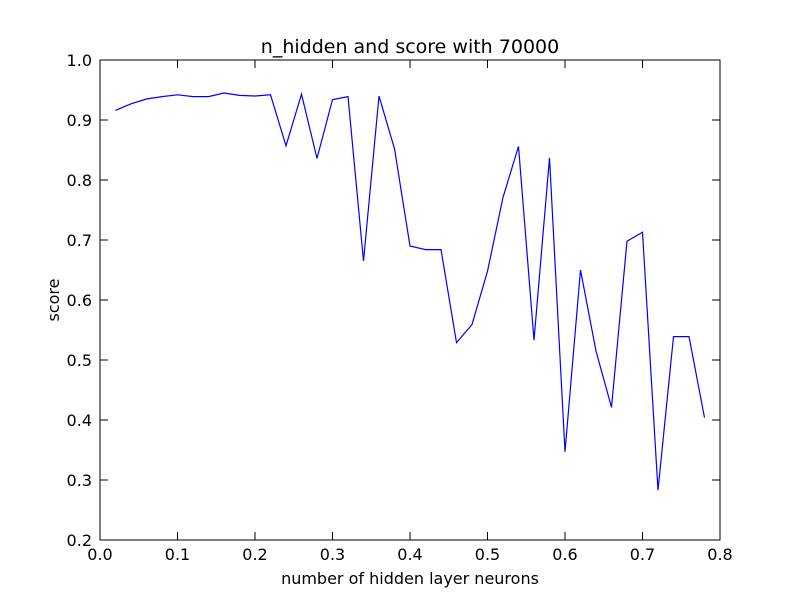 Image resolution: width=800 pixels, height=600 pixels. I want to click on x-tick-label: 0.3, so click(332, 554).